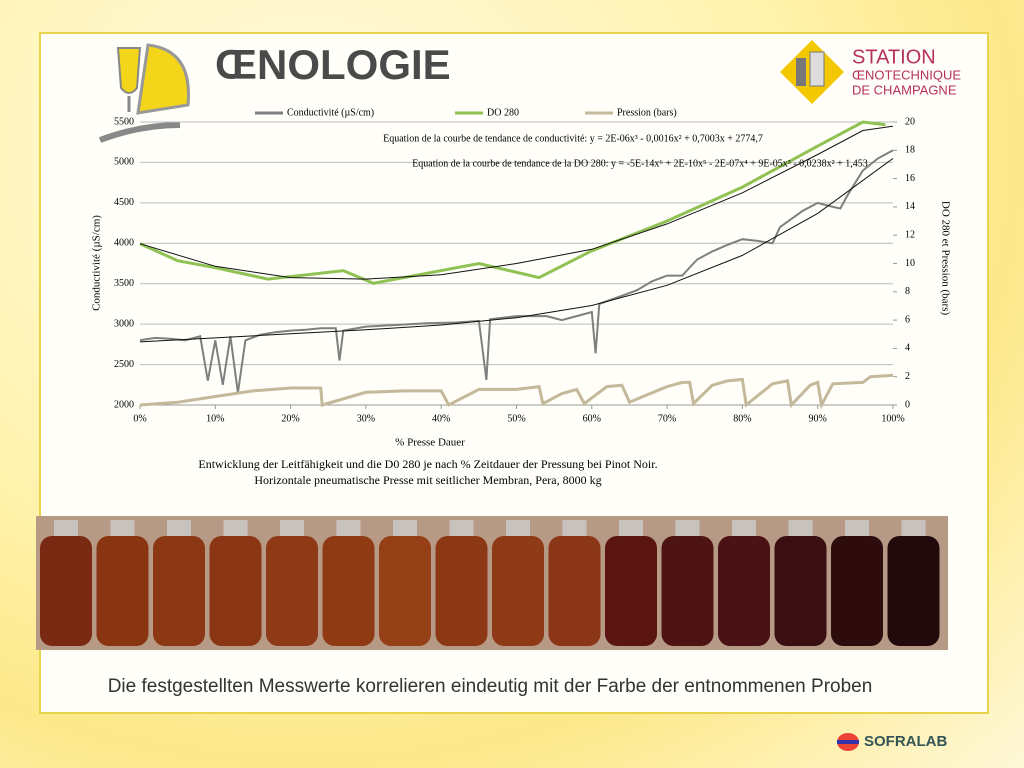 The image size is (1024, 768). What do you see at coordinates (894, 57) in the screenshot?
I see `logo-line: STATION` at bounding box center [894, 57].